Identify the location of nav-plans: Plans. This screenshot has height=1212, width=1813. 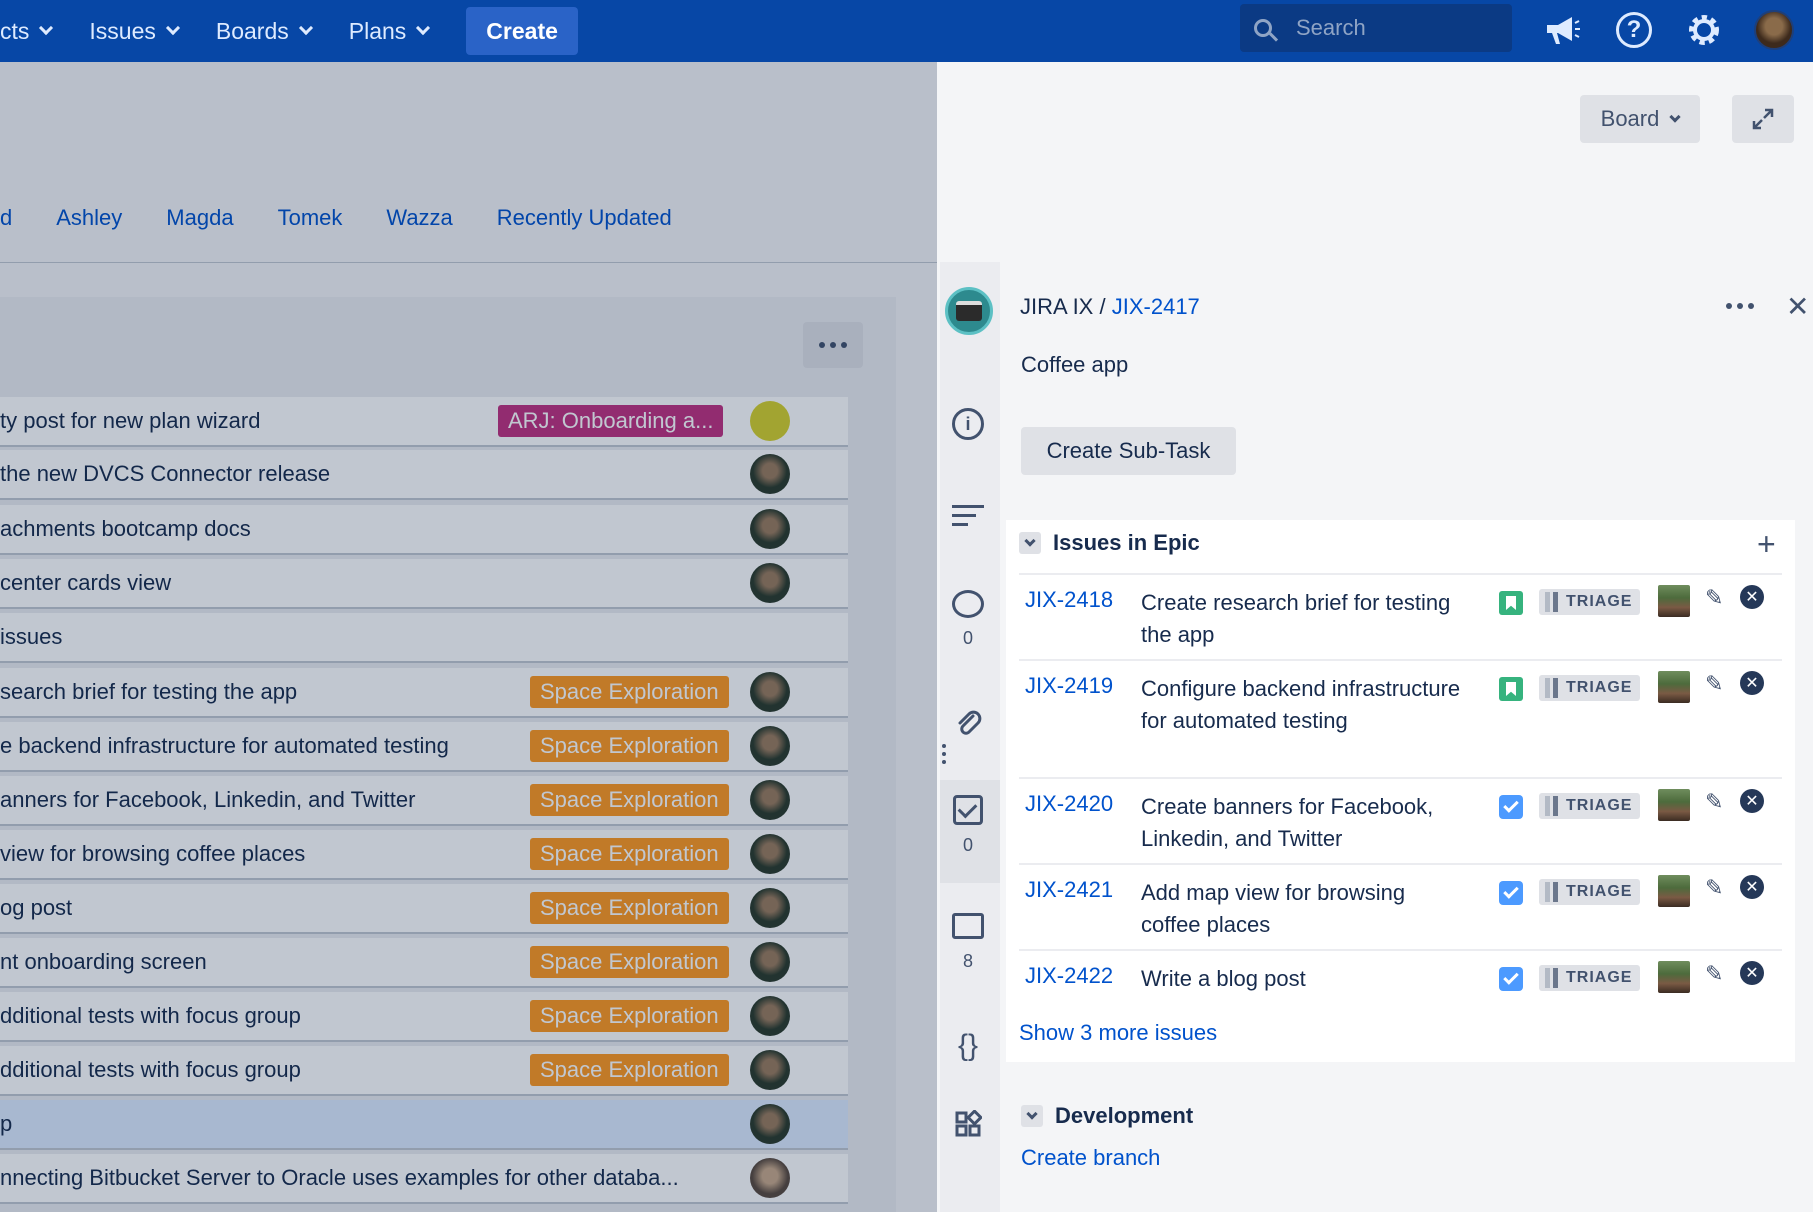
(390, 31).